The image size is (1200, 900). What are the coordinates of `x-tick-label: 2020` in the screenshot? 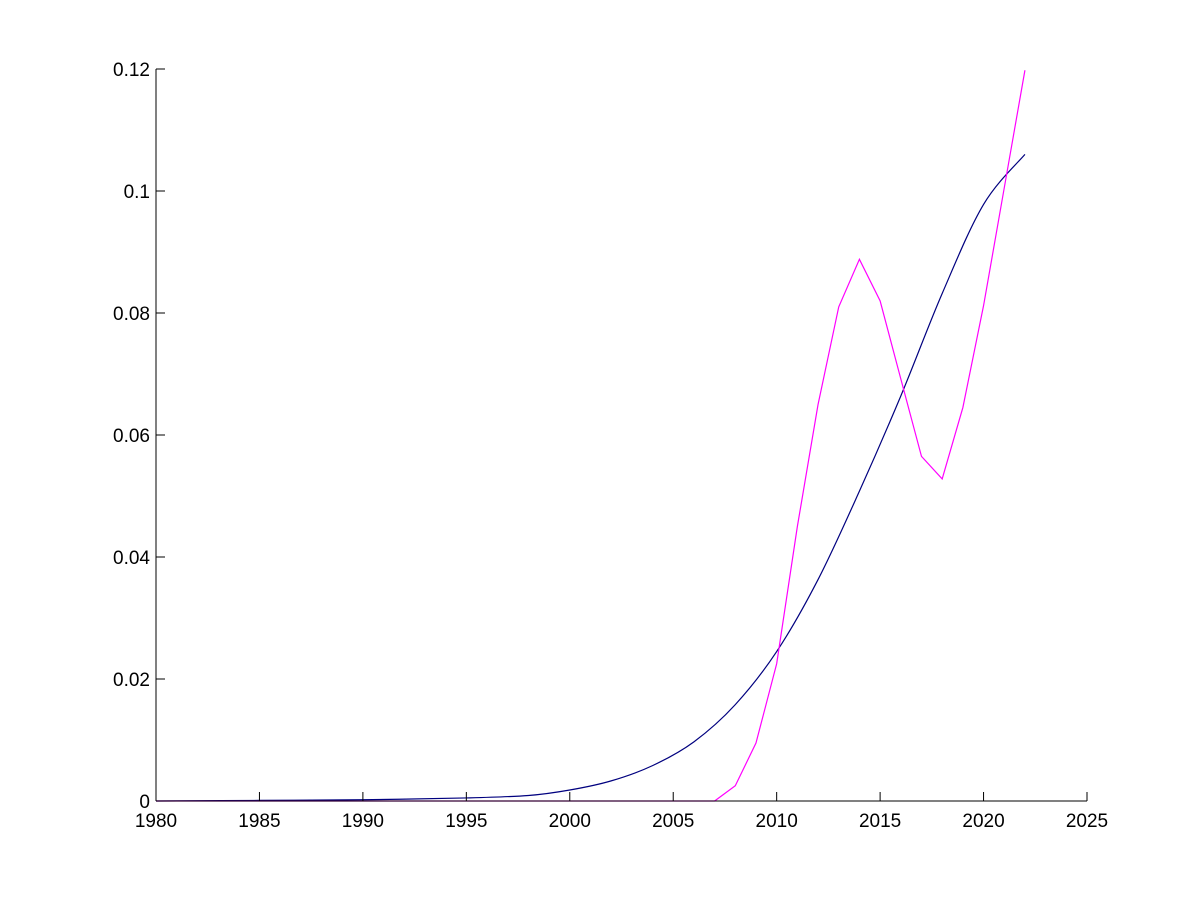 It's located at (983, 821).